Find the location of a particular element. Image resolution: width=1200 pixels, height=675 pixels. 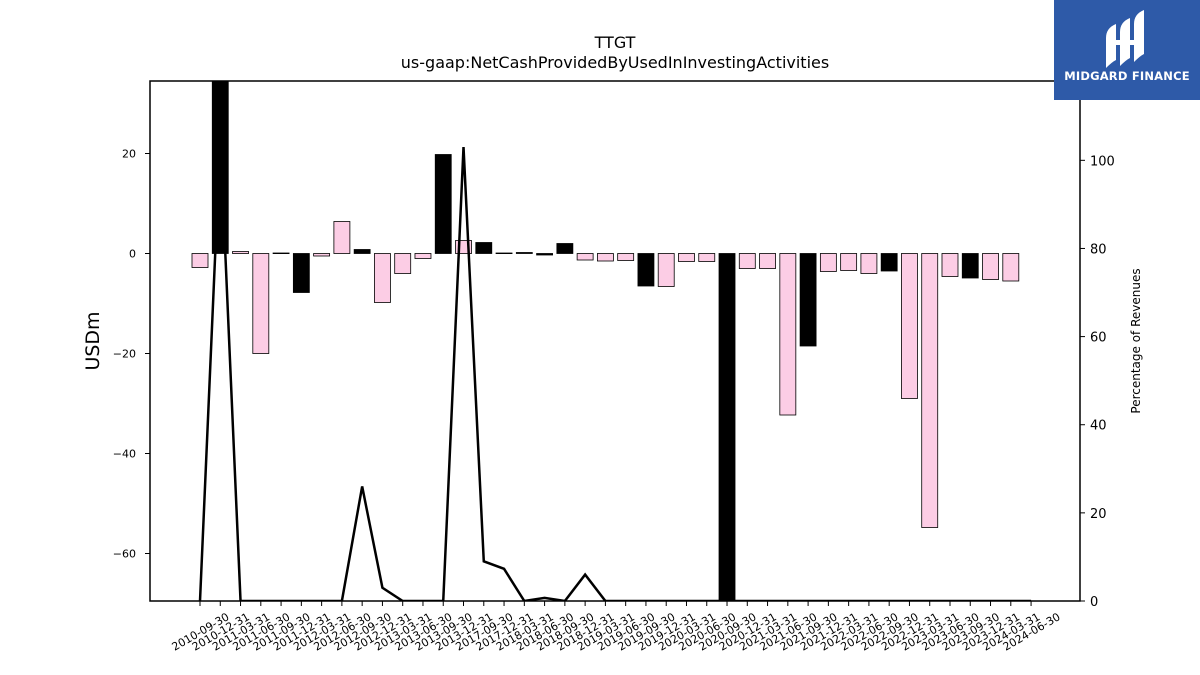

y-axis-label: USDm is located at coordinates (93, 340).